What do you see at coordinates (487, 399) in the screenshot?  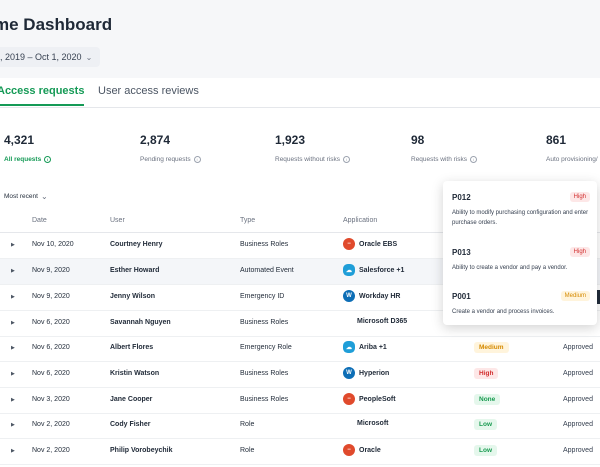 I see `risk-badge: None` at bounding box center [487, 399].